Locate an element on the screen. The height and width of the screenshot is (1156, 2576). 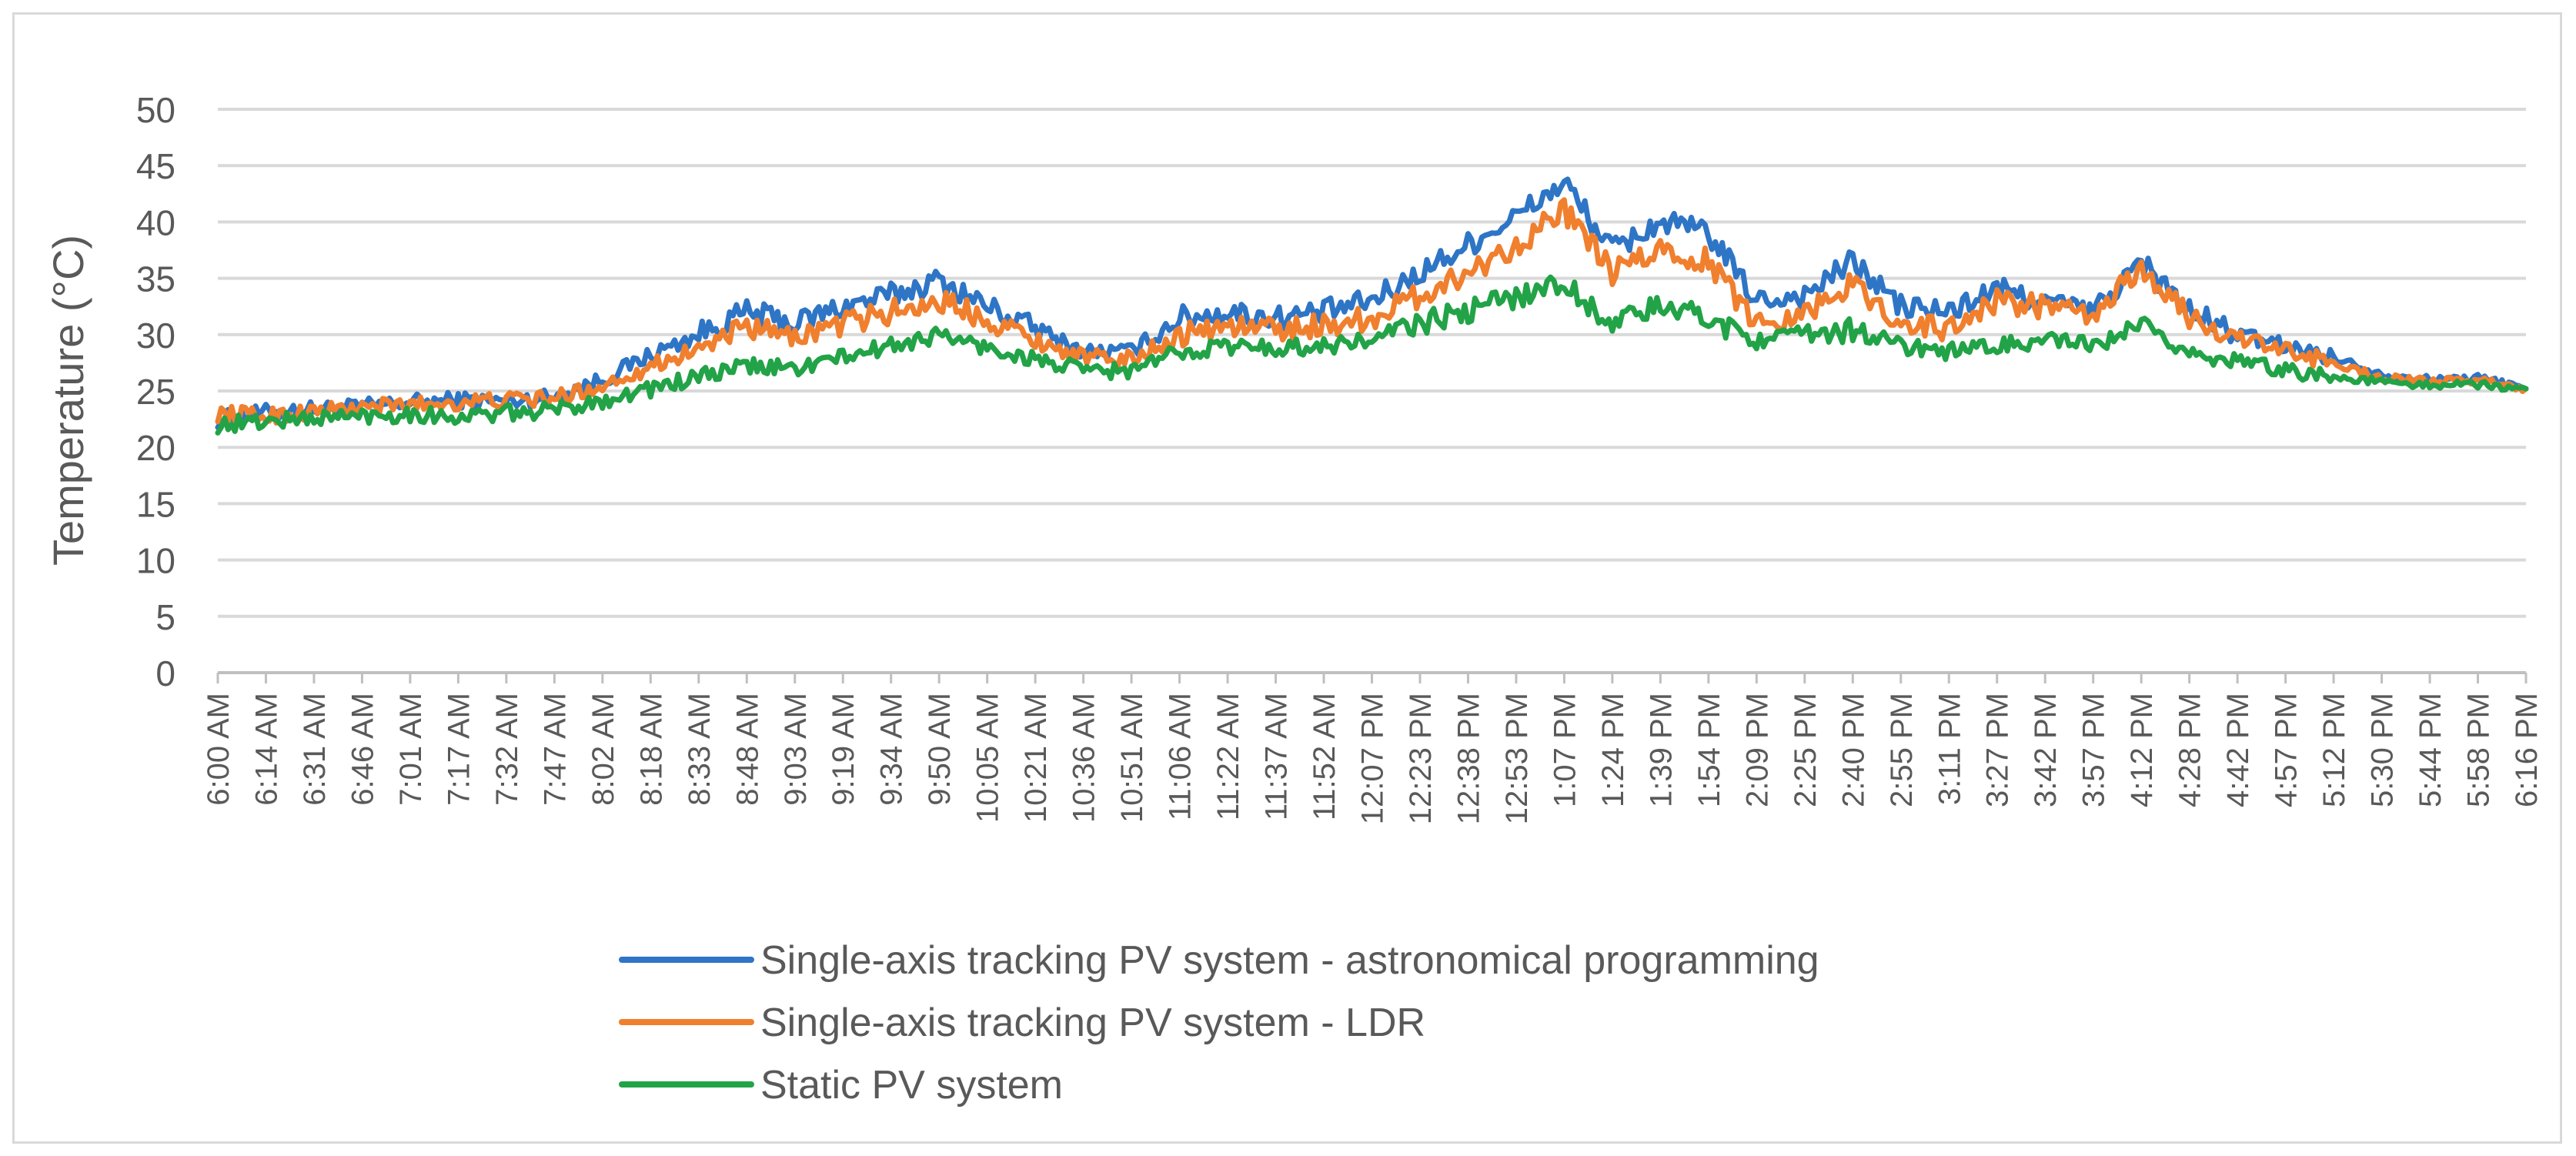
x-tick-label: 1:39 PM is located at coordinates (1661, 750).